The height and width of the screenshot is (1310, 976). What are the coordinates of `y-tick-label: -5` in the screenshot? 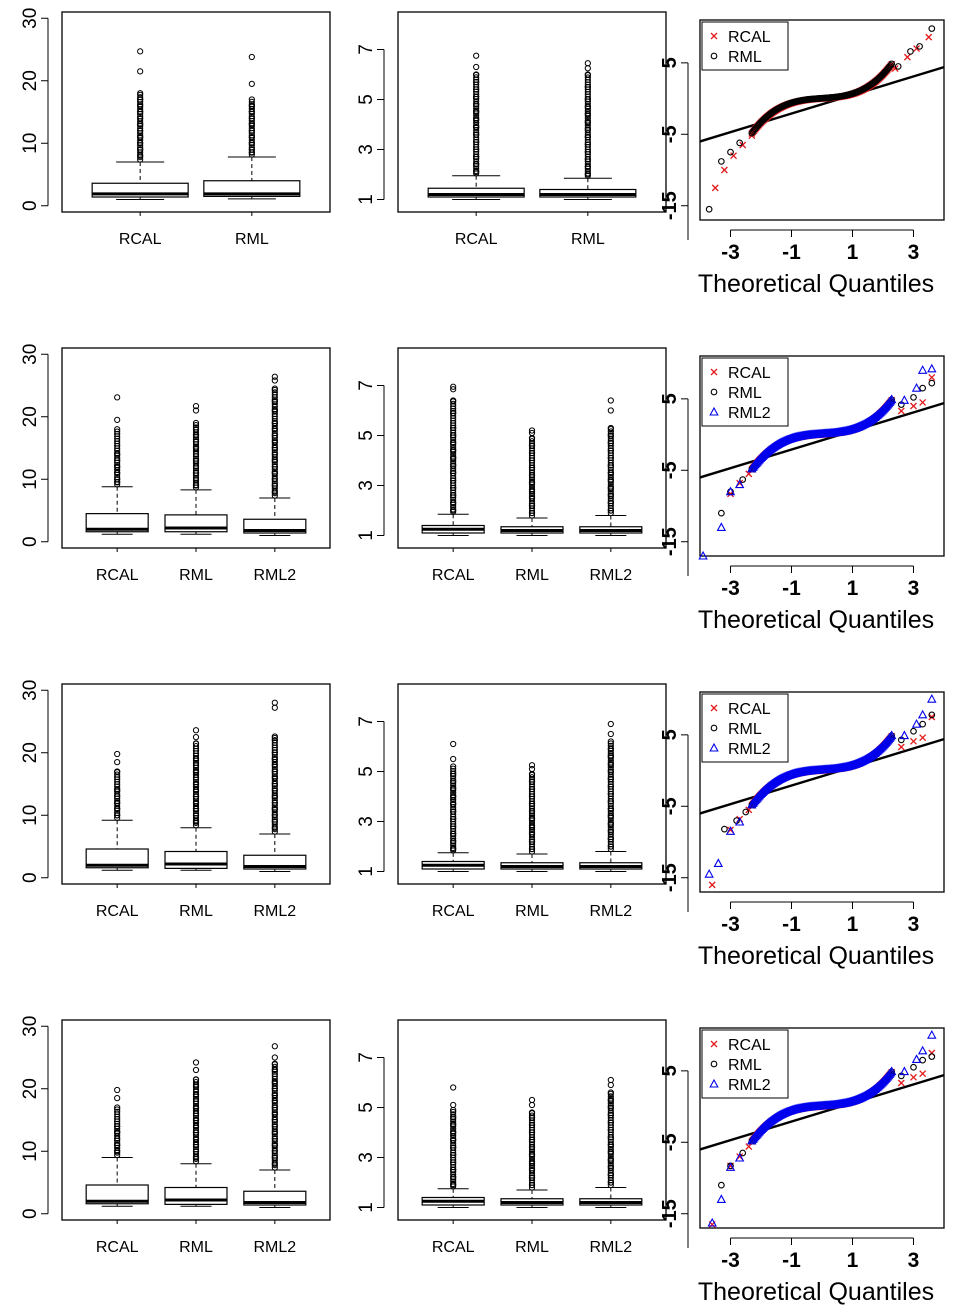 It's located at (670, 134).